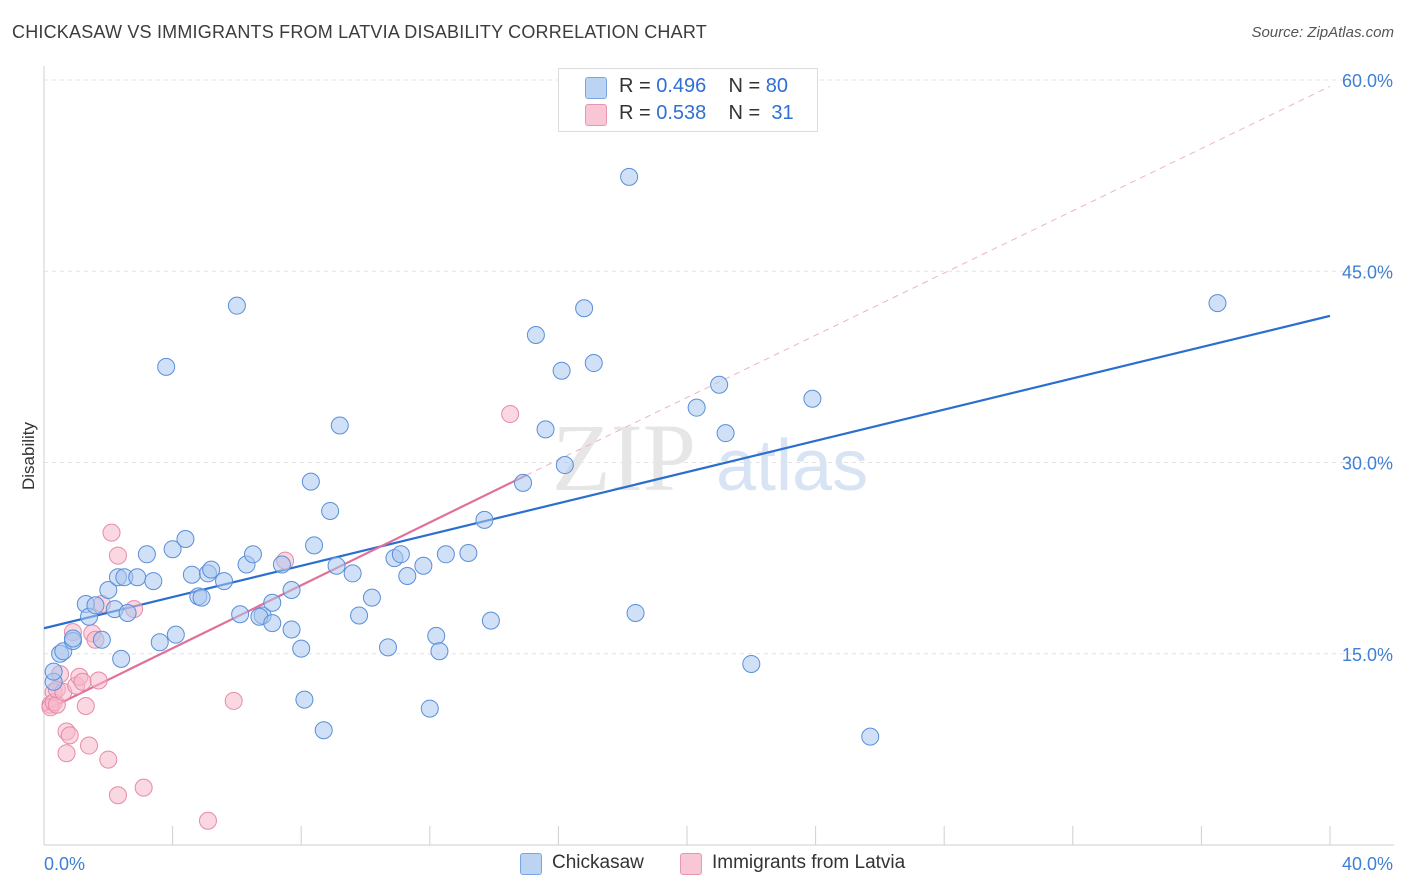 The width and height of the screenshot is (1406, 892). Describe the element at coordinates (691, 864) in the screenshot. I see `legend-swatch-latvia` at that location.